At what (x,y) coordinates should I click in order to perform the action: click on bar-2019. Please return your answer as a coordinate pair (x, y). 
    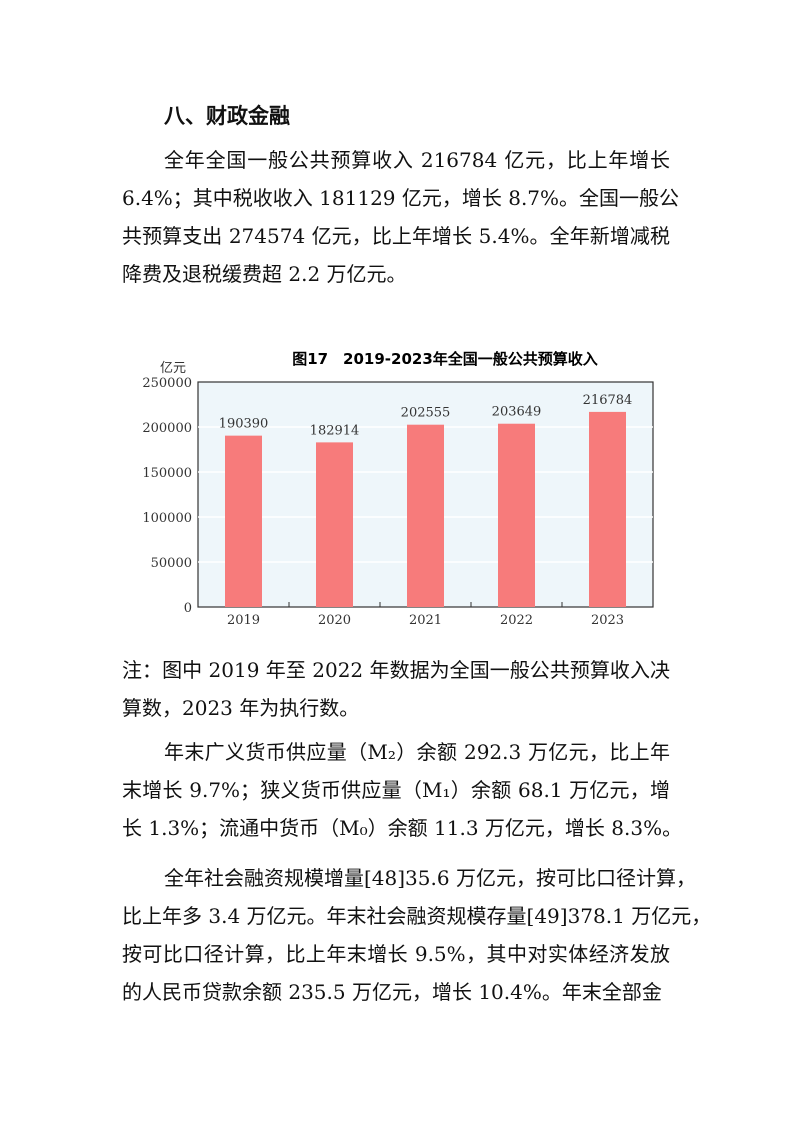
    Looking at the image, I should click on (243, 521).